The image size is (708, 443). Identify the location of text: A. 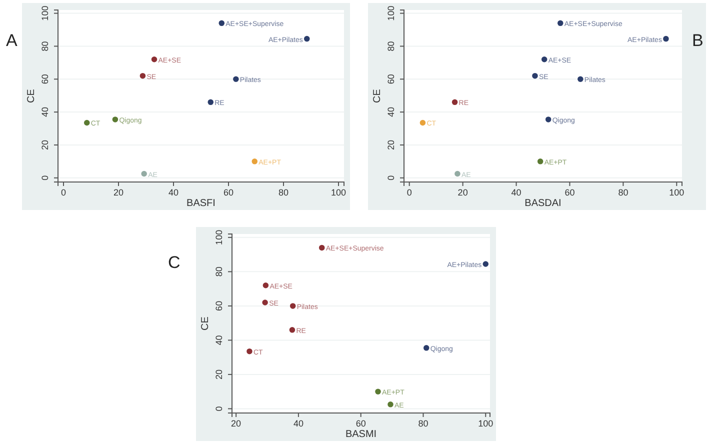
(12, 40).